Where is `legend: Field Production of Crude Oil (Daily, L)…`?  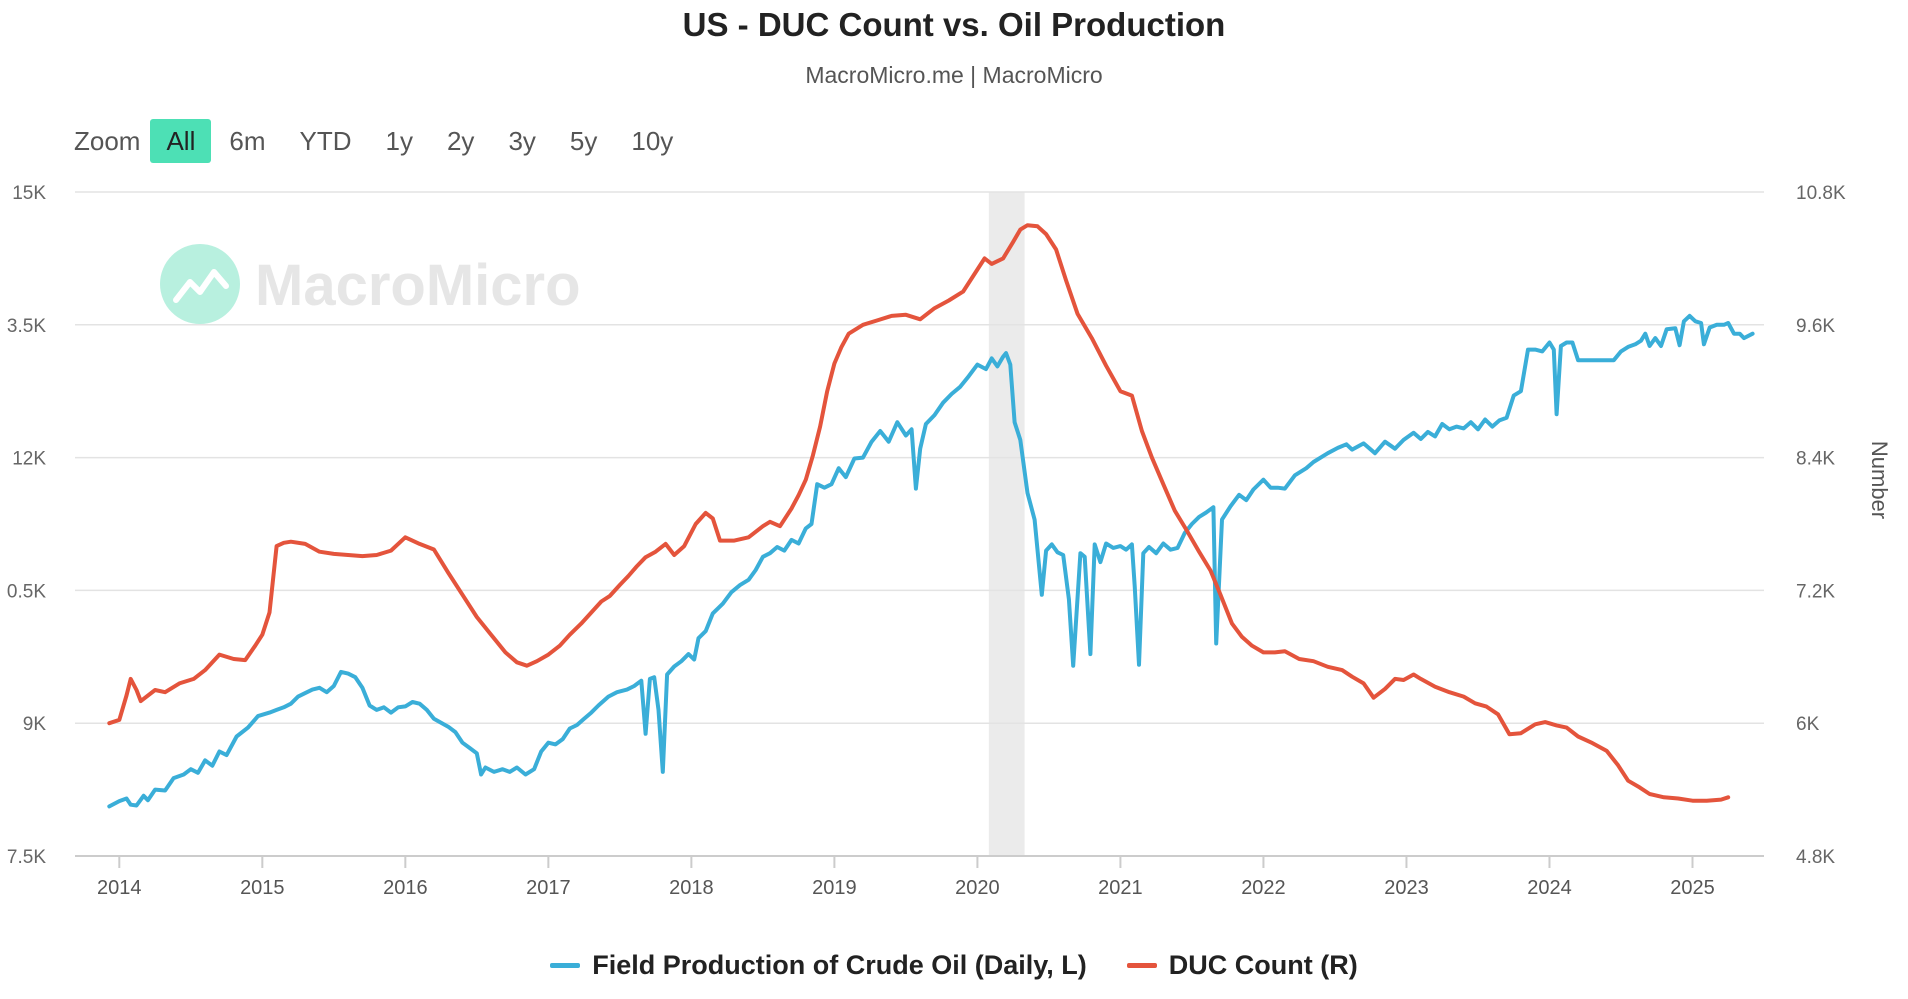 legend: Field Production of Crude Oil (Daily, L)… is located at coordinates (954, 965).